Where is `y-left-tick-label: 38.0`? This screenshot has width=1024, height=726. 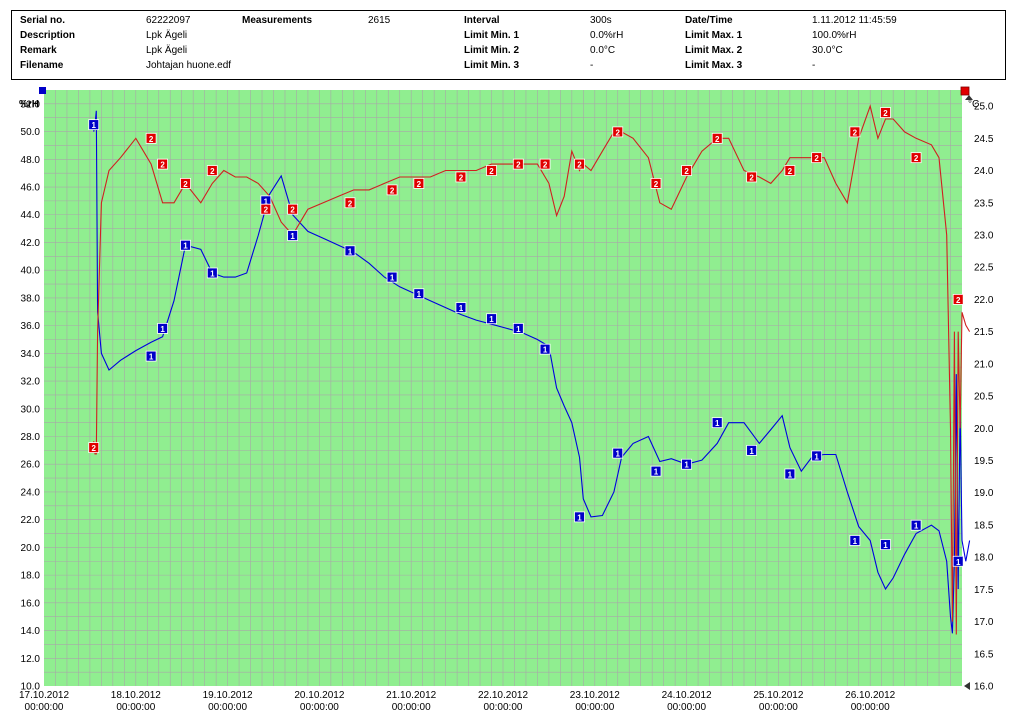 y-left-tick-label: 38.0 is located at coordinates (31, 298).